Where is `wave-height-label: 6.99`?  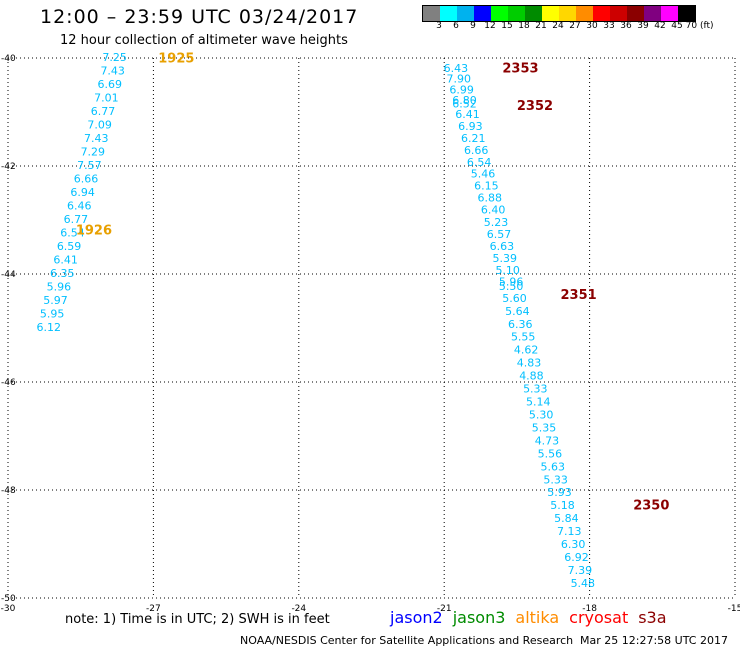 wave-height-label: 6.99 is located at coordinates (461, 89).